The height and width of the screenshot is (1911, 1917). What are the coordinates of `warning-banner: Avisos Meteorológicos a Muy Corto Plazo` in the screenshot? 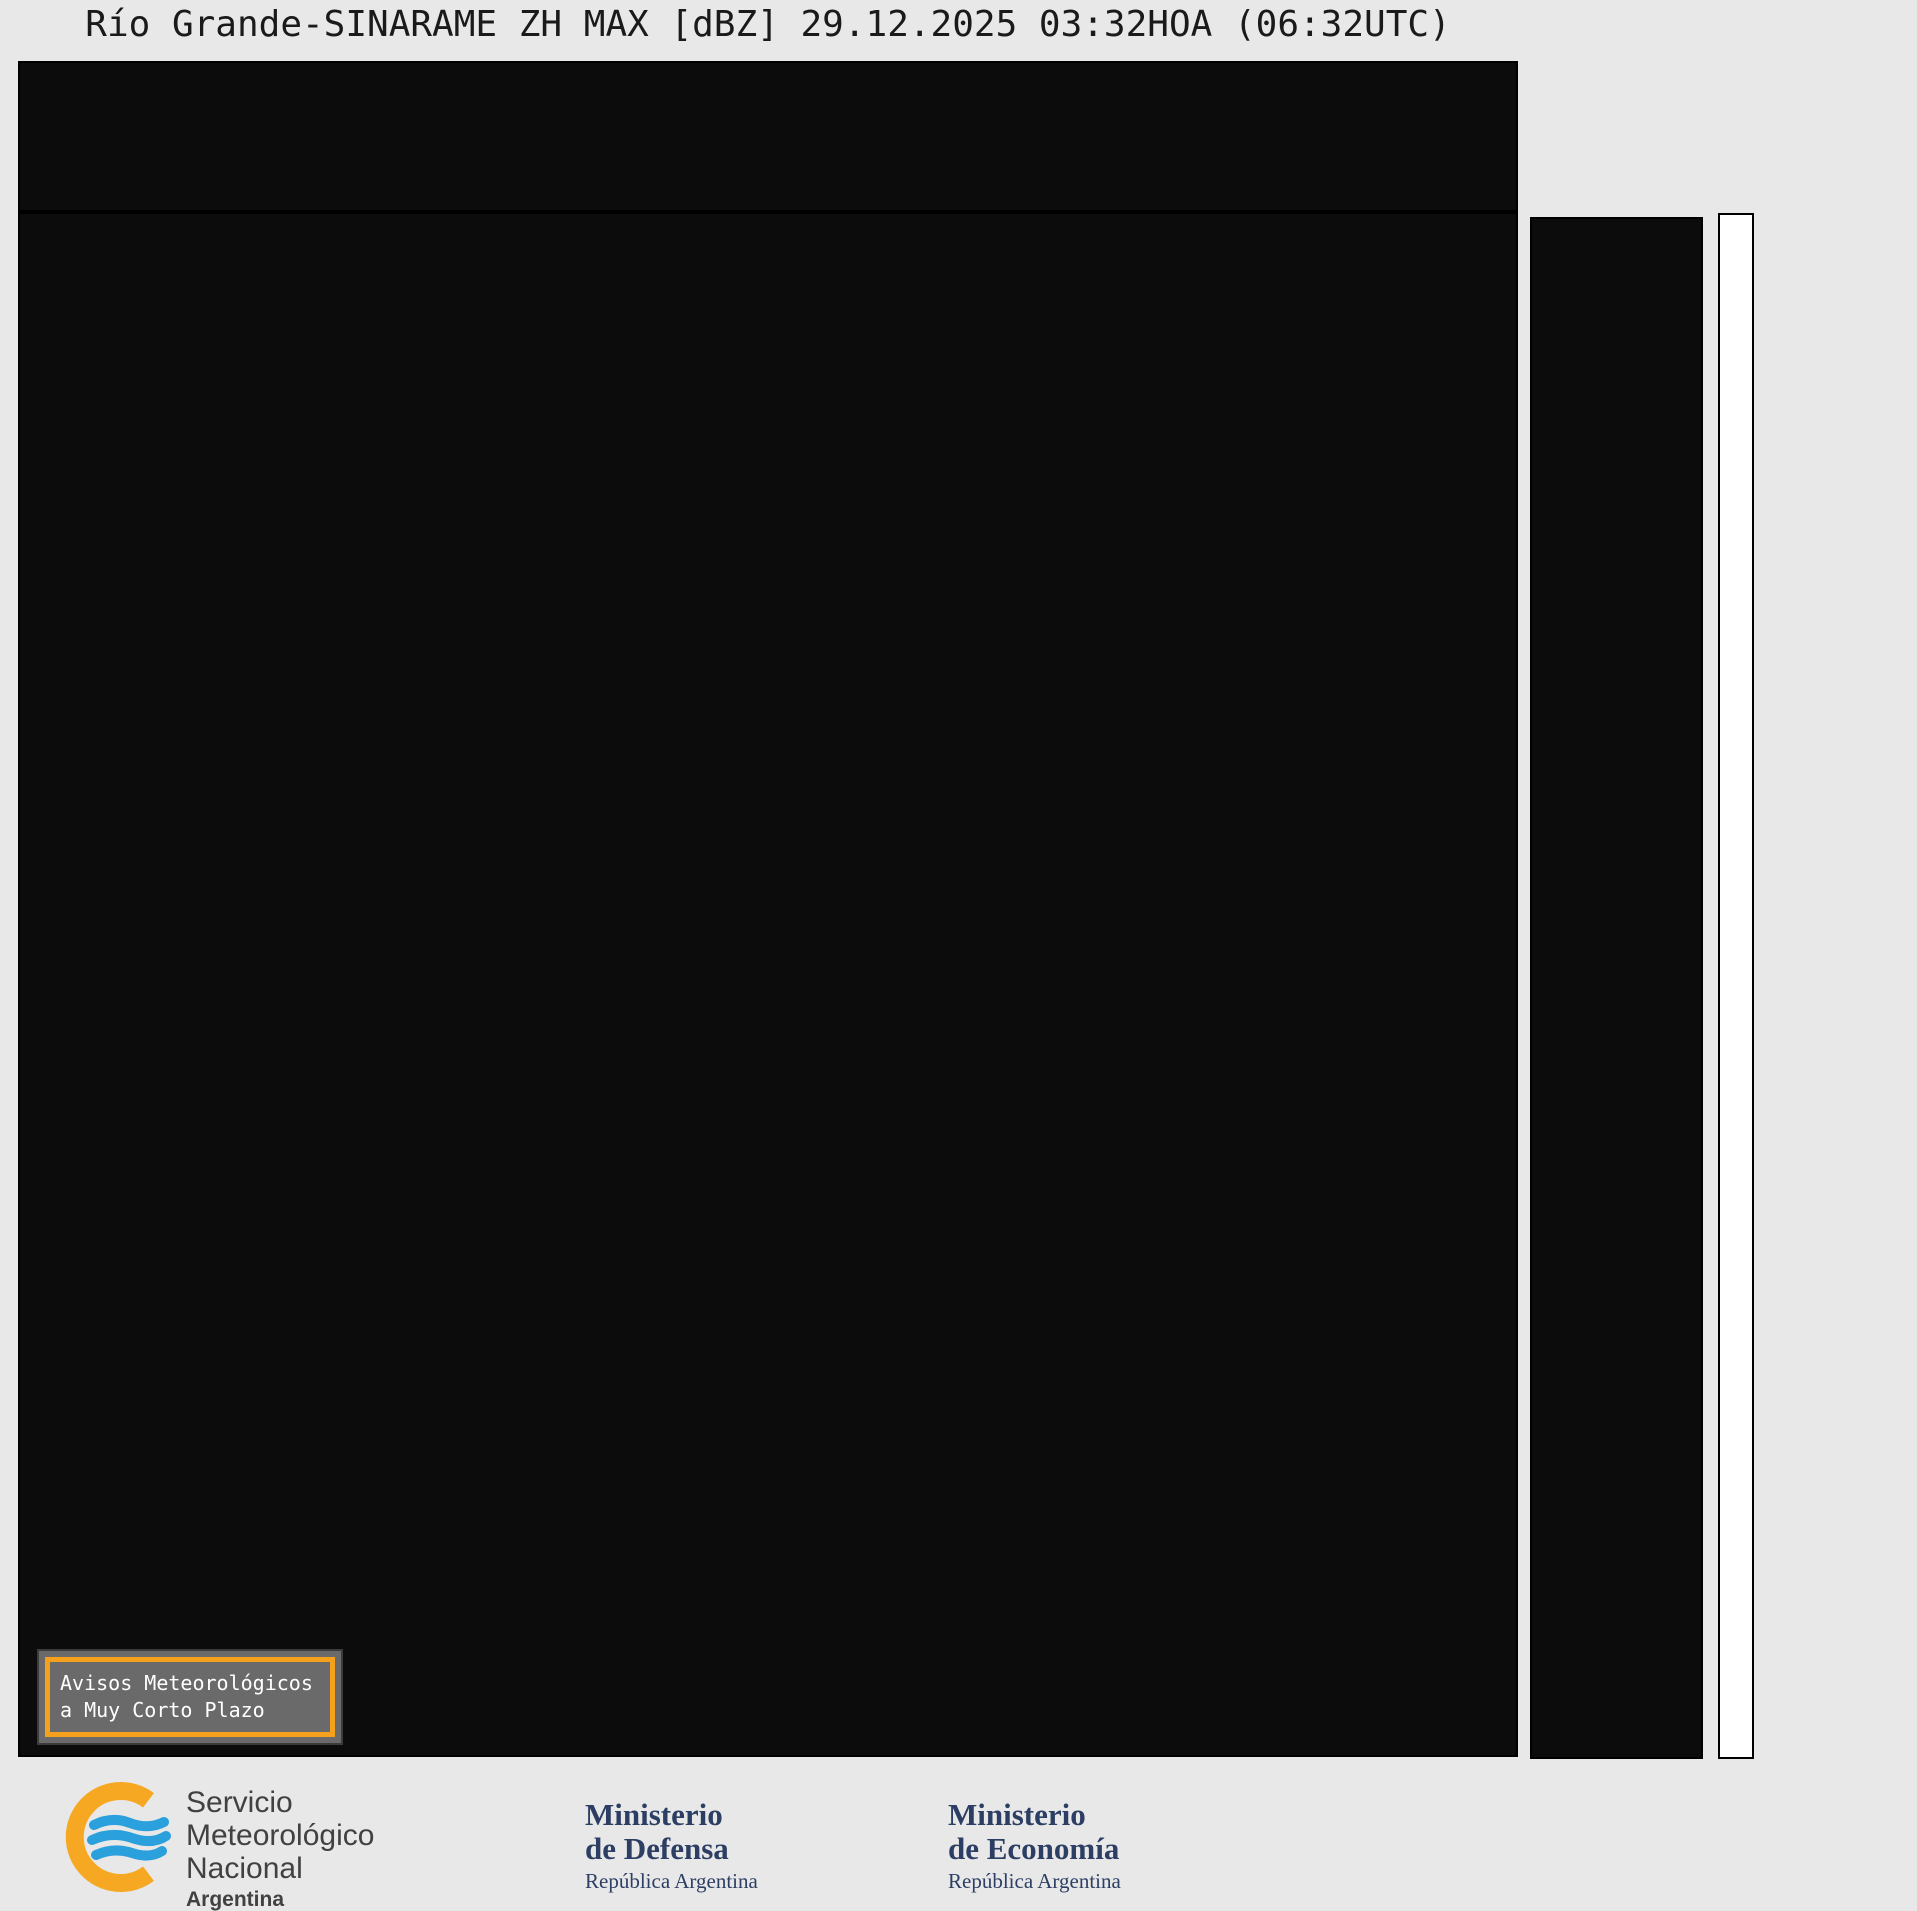 It's located at (190, 1697).